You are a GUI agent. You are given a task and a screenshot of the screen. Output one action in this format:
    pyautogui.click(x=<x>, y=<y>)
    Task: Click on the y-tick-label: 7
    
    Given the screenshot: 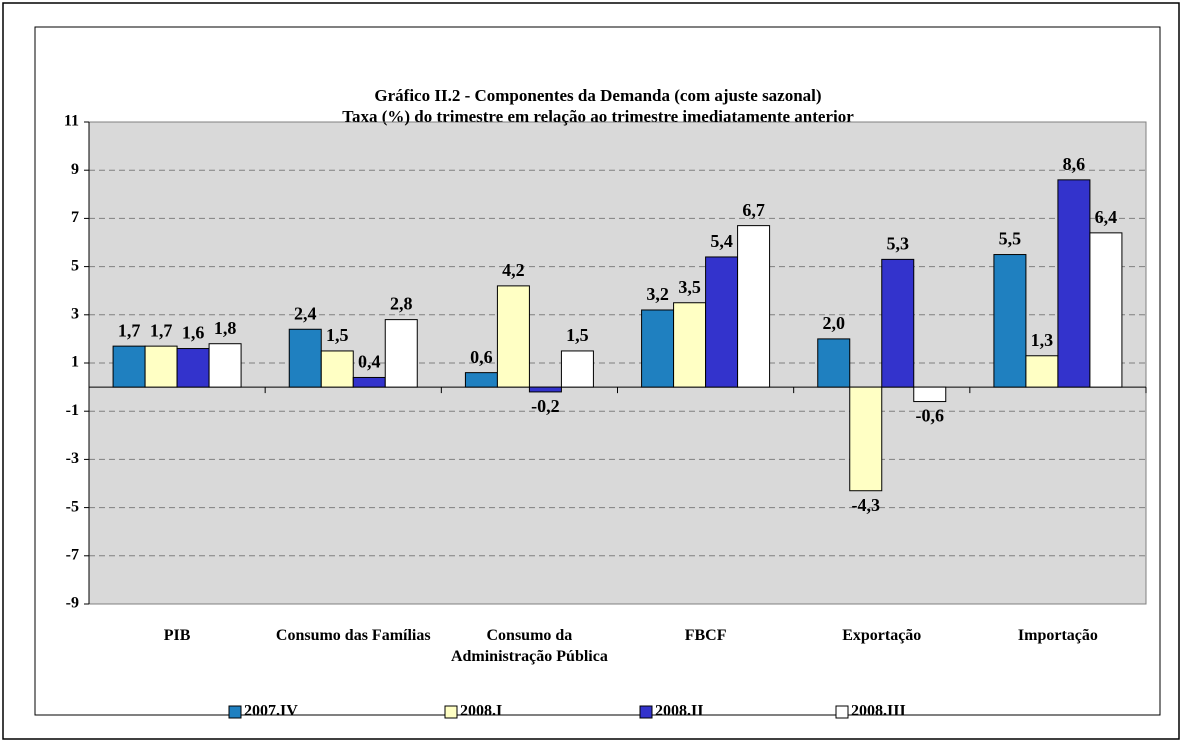 What is the action you would take?
    pyautogui.click(x=75, y=217)
    